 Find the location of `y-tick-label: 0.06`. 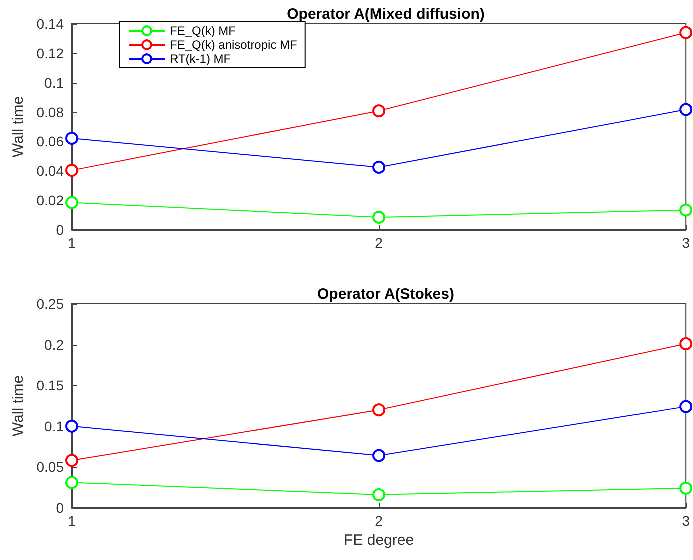

y-tick-label: 0.06 is located at coordinates (50, 142).